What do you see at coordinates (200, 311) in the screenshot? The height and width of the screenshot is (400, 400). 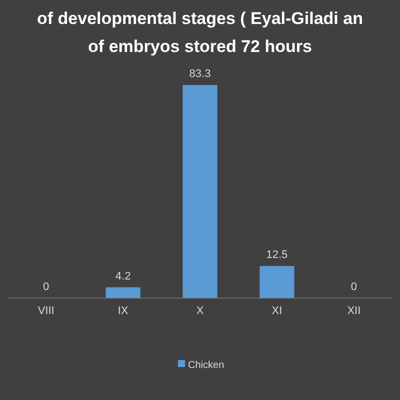 I see `x-tick-label: X` at bounding box center [200, 311].